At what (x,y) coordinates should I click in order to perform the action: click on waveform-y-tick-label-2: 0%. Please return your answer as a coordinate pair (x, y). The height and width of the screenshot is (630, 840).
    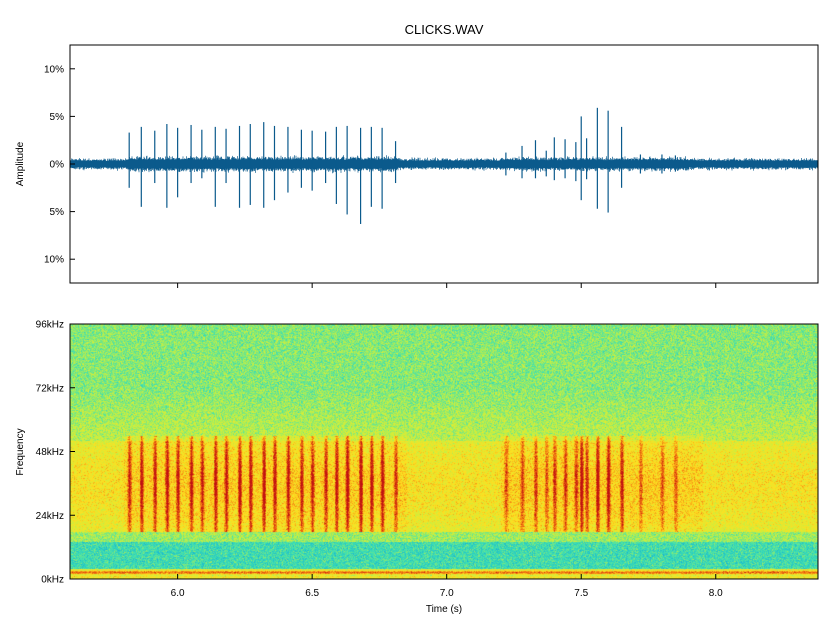
    Looking at the image, I should click on (57, 165).